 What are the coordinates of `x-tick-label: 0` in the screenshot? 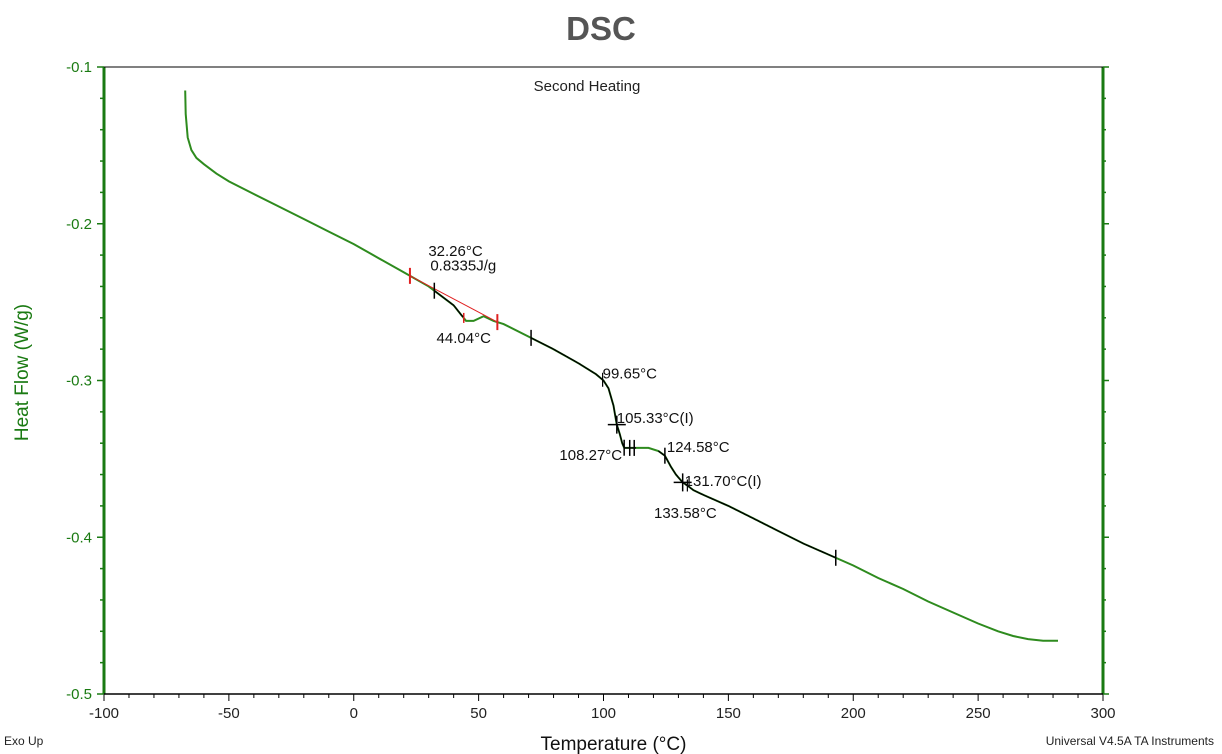 It's located at (354, 713).